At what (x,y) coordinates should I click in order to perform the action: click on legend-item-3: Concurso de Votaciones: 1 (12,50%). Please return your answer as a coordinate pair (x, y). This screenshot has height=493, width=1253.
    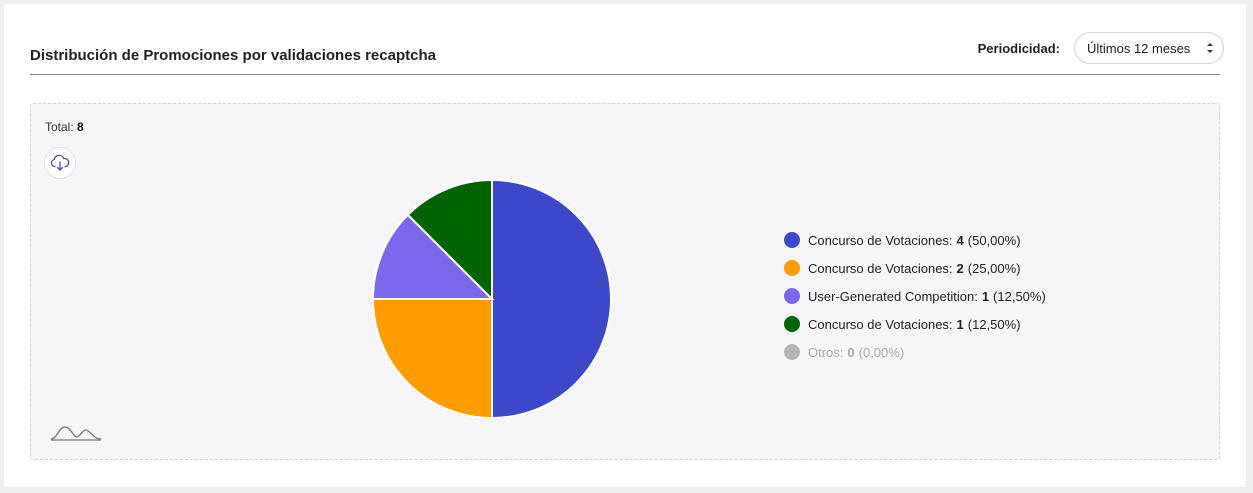
    Looking at the image, I should click on (915, 324).